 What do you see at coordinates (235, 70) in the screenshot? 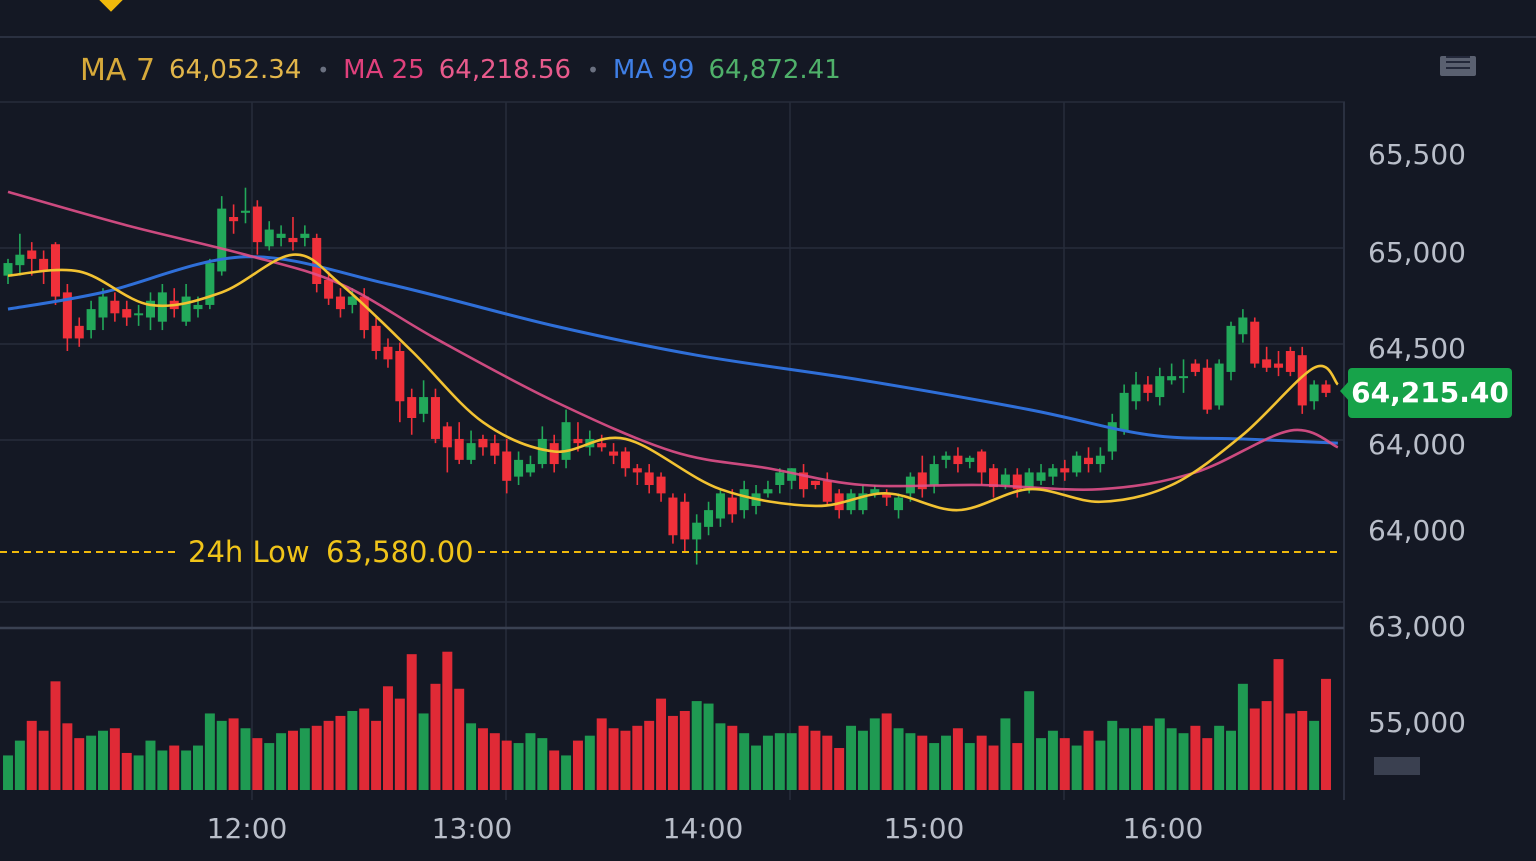
I see `legend-ma7-value: 64,052.34` at bounding box center [235, 70].